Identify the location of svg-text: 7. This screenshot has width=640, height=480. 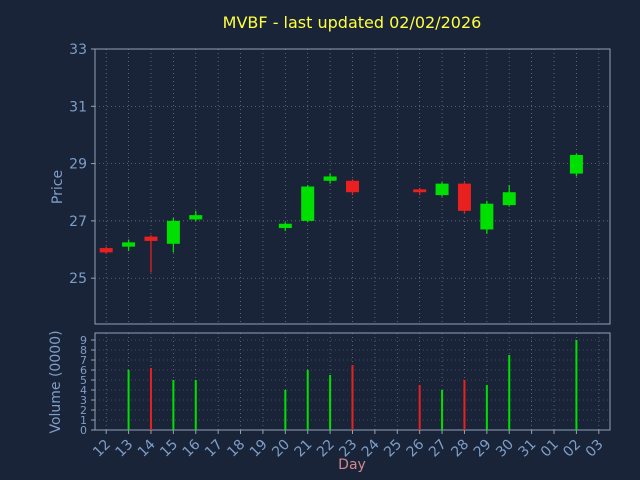
(83, 360).